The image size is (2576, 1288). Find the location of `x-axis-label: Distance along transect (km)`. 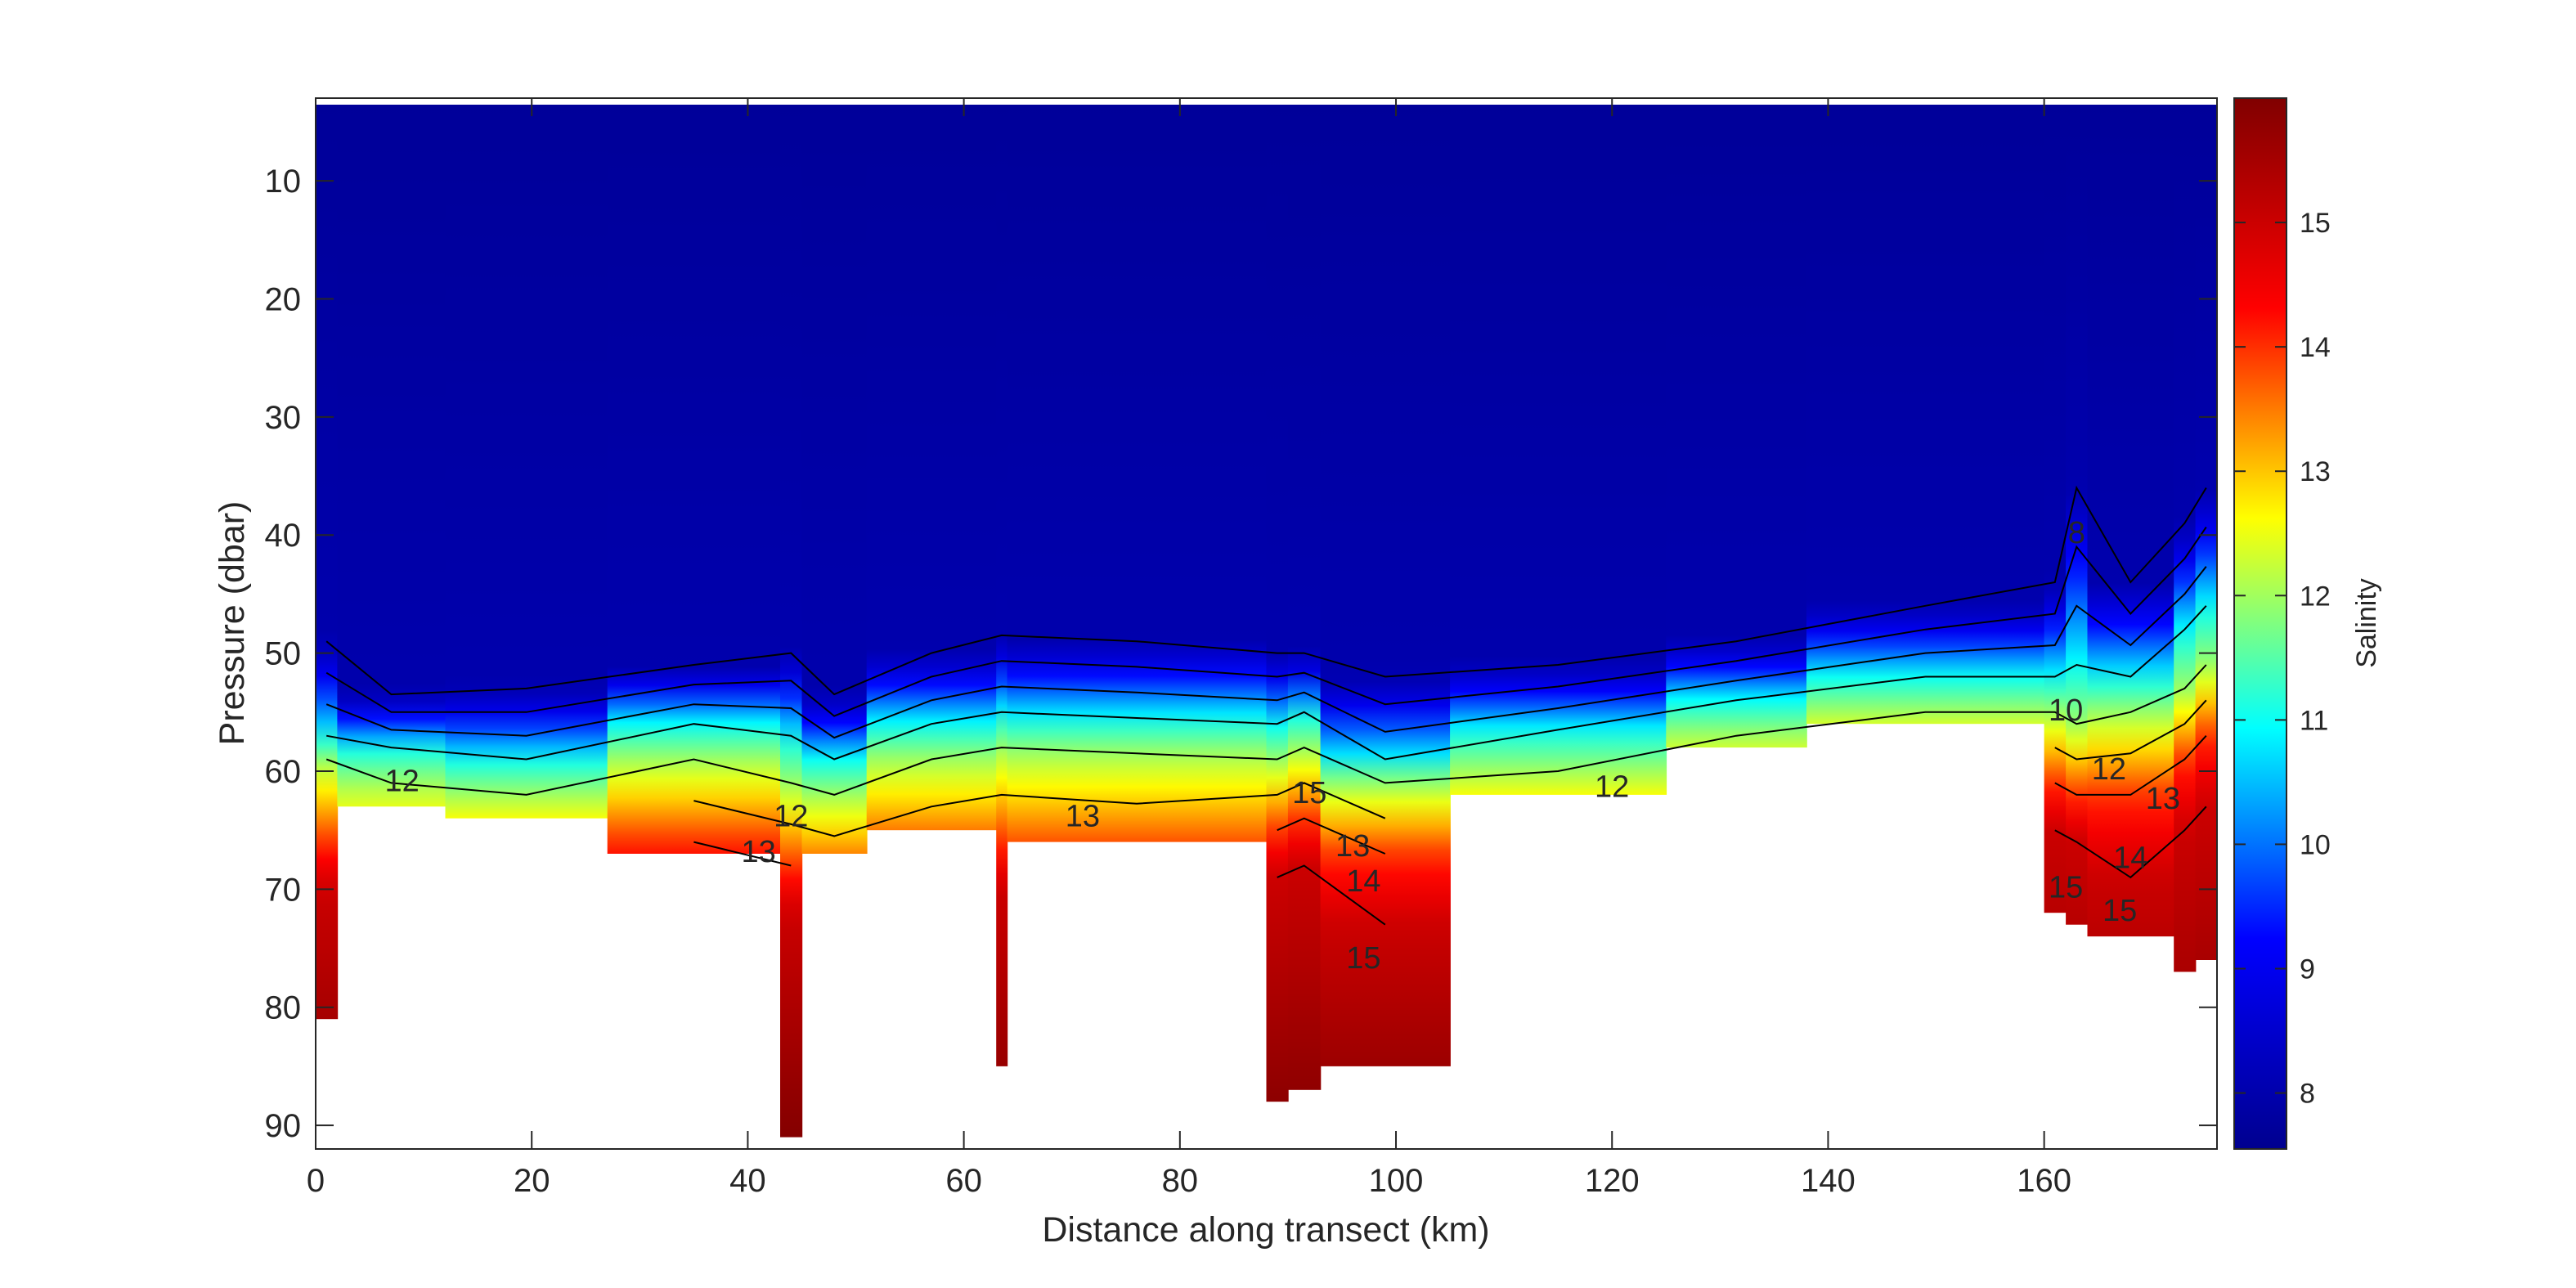

x-axis-label: Distance along transect (km) is located at coordinates (1265, 1230).